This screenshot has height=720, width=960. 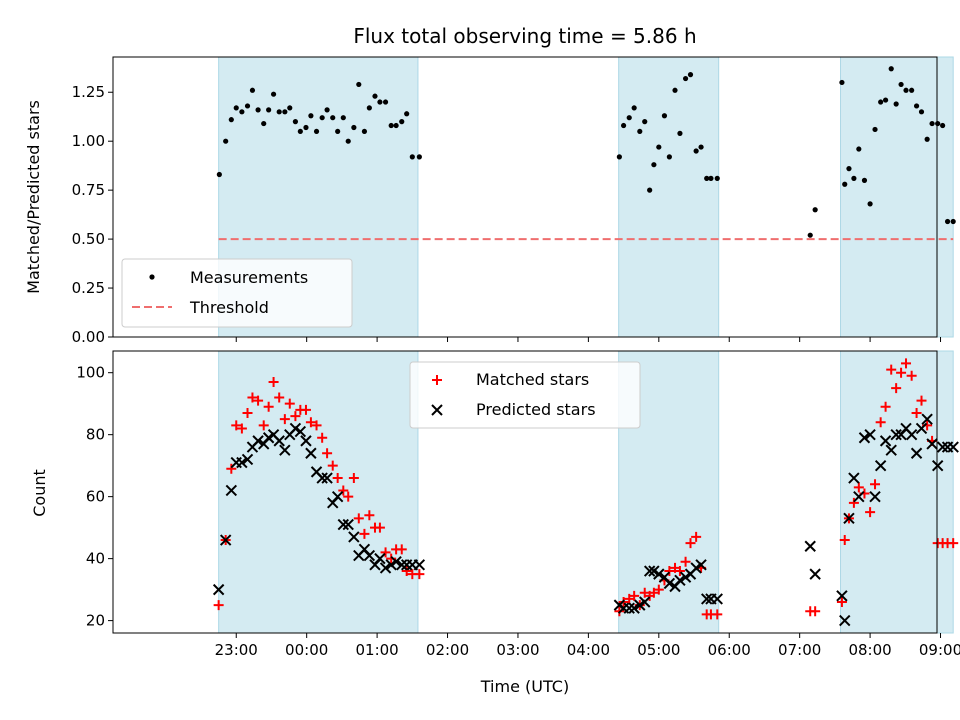 What do you see at coordinates (88, 141) in the screenshot?
I see `y-tick-label: 1.00` at bounding box center [88, 141].